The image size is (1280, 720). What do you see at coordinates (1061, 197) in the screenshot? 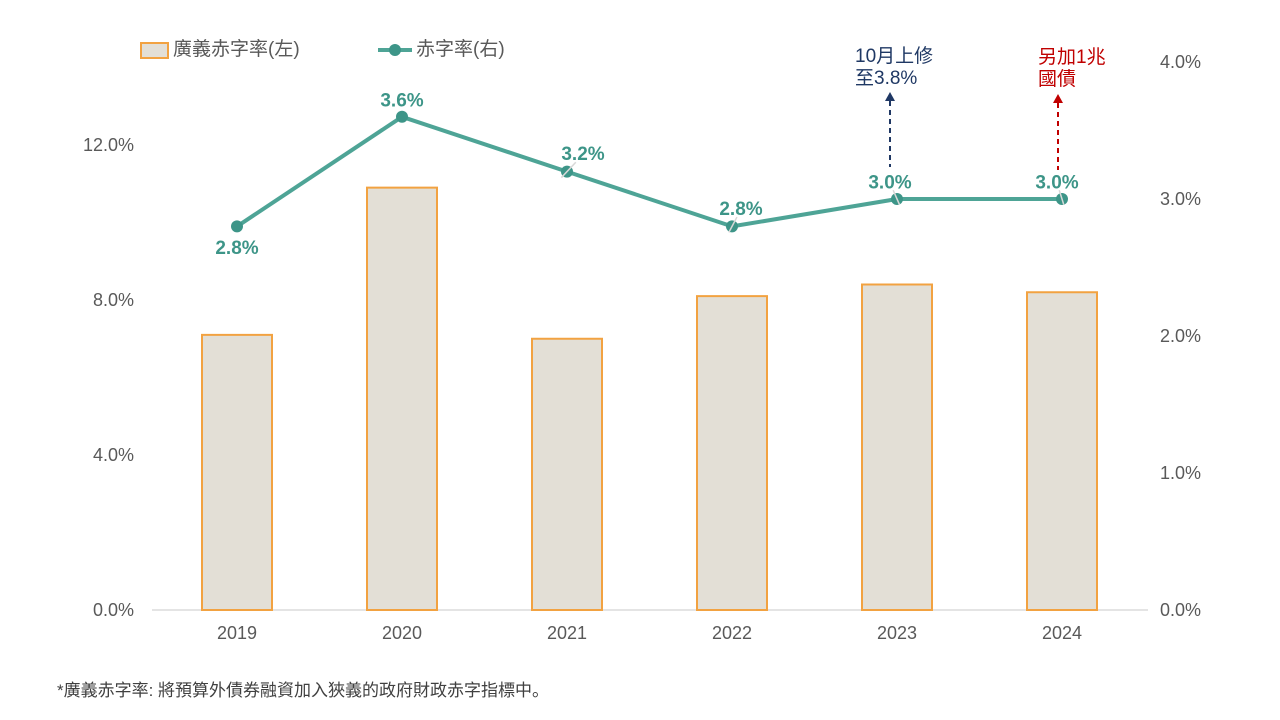
I see `label-leader-2024` at bounding box center [1061, 197].